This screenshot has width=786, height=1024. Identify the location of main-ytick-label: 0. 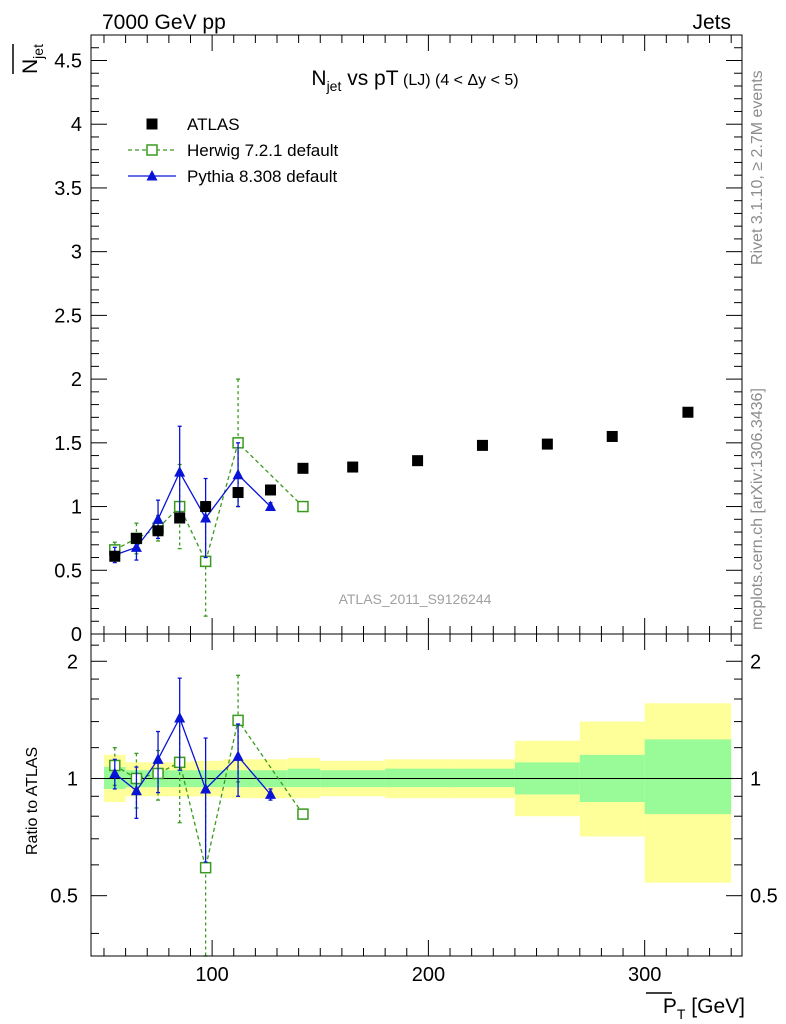
(76, 635).